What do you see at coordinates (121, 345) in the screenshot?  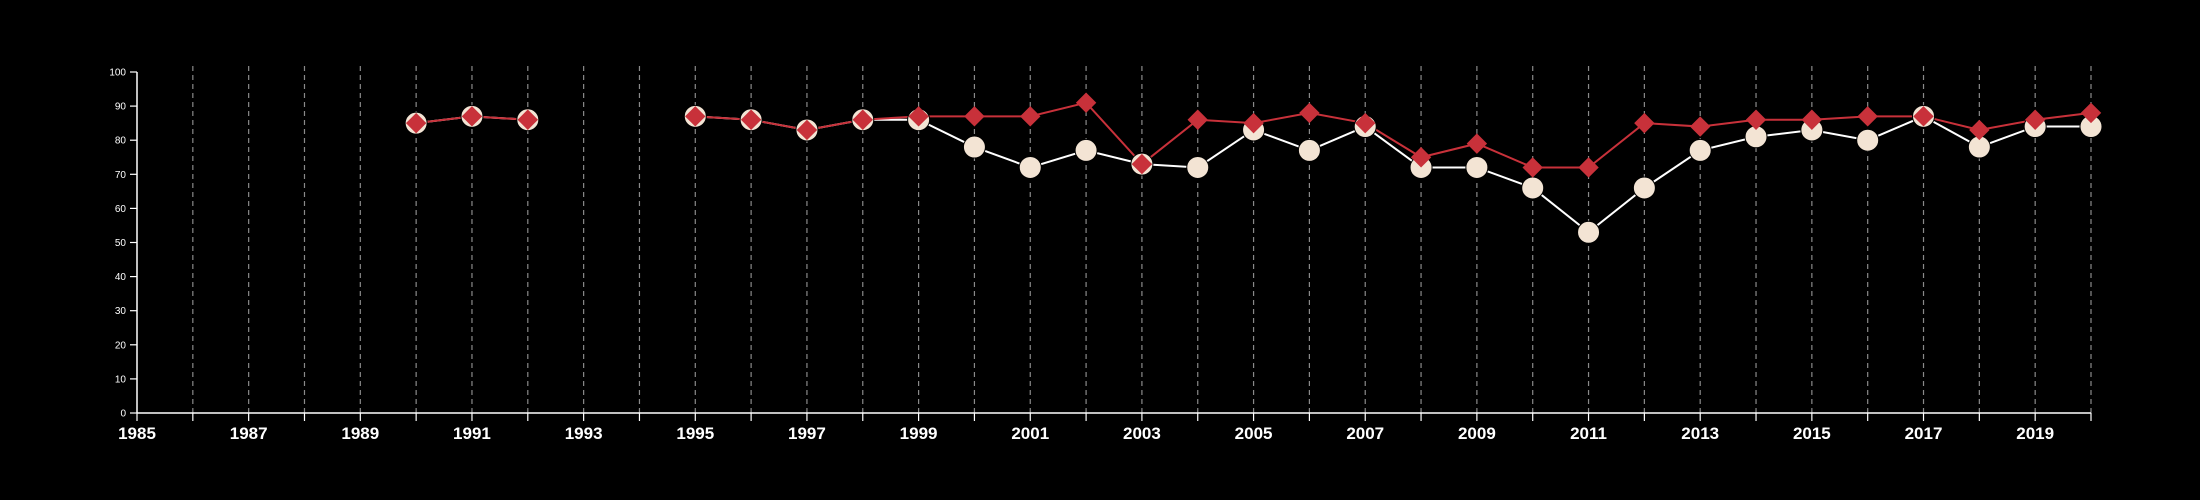 I see `y-tick-label: 20` at bounding box center [121, 345].